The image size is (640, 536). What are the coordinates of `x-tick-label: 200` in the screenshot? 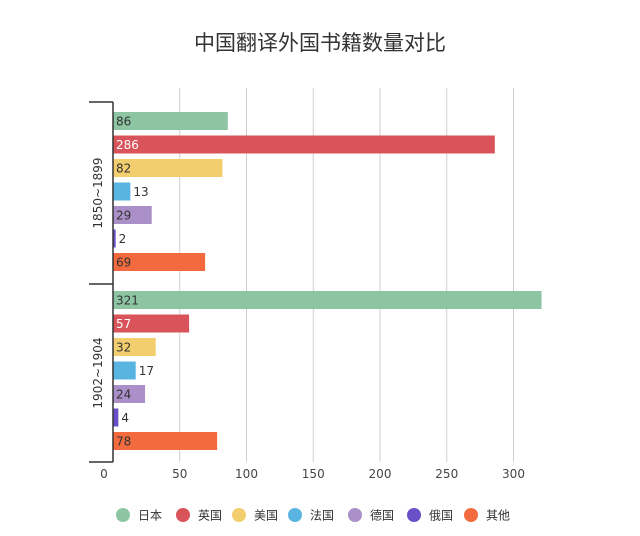 It's located at (380, 474).